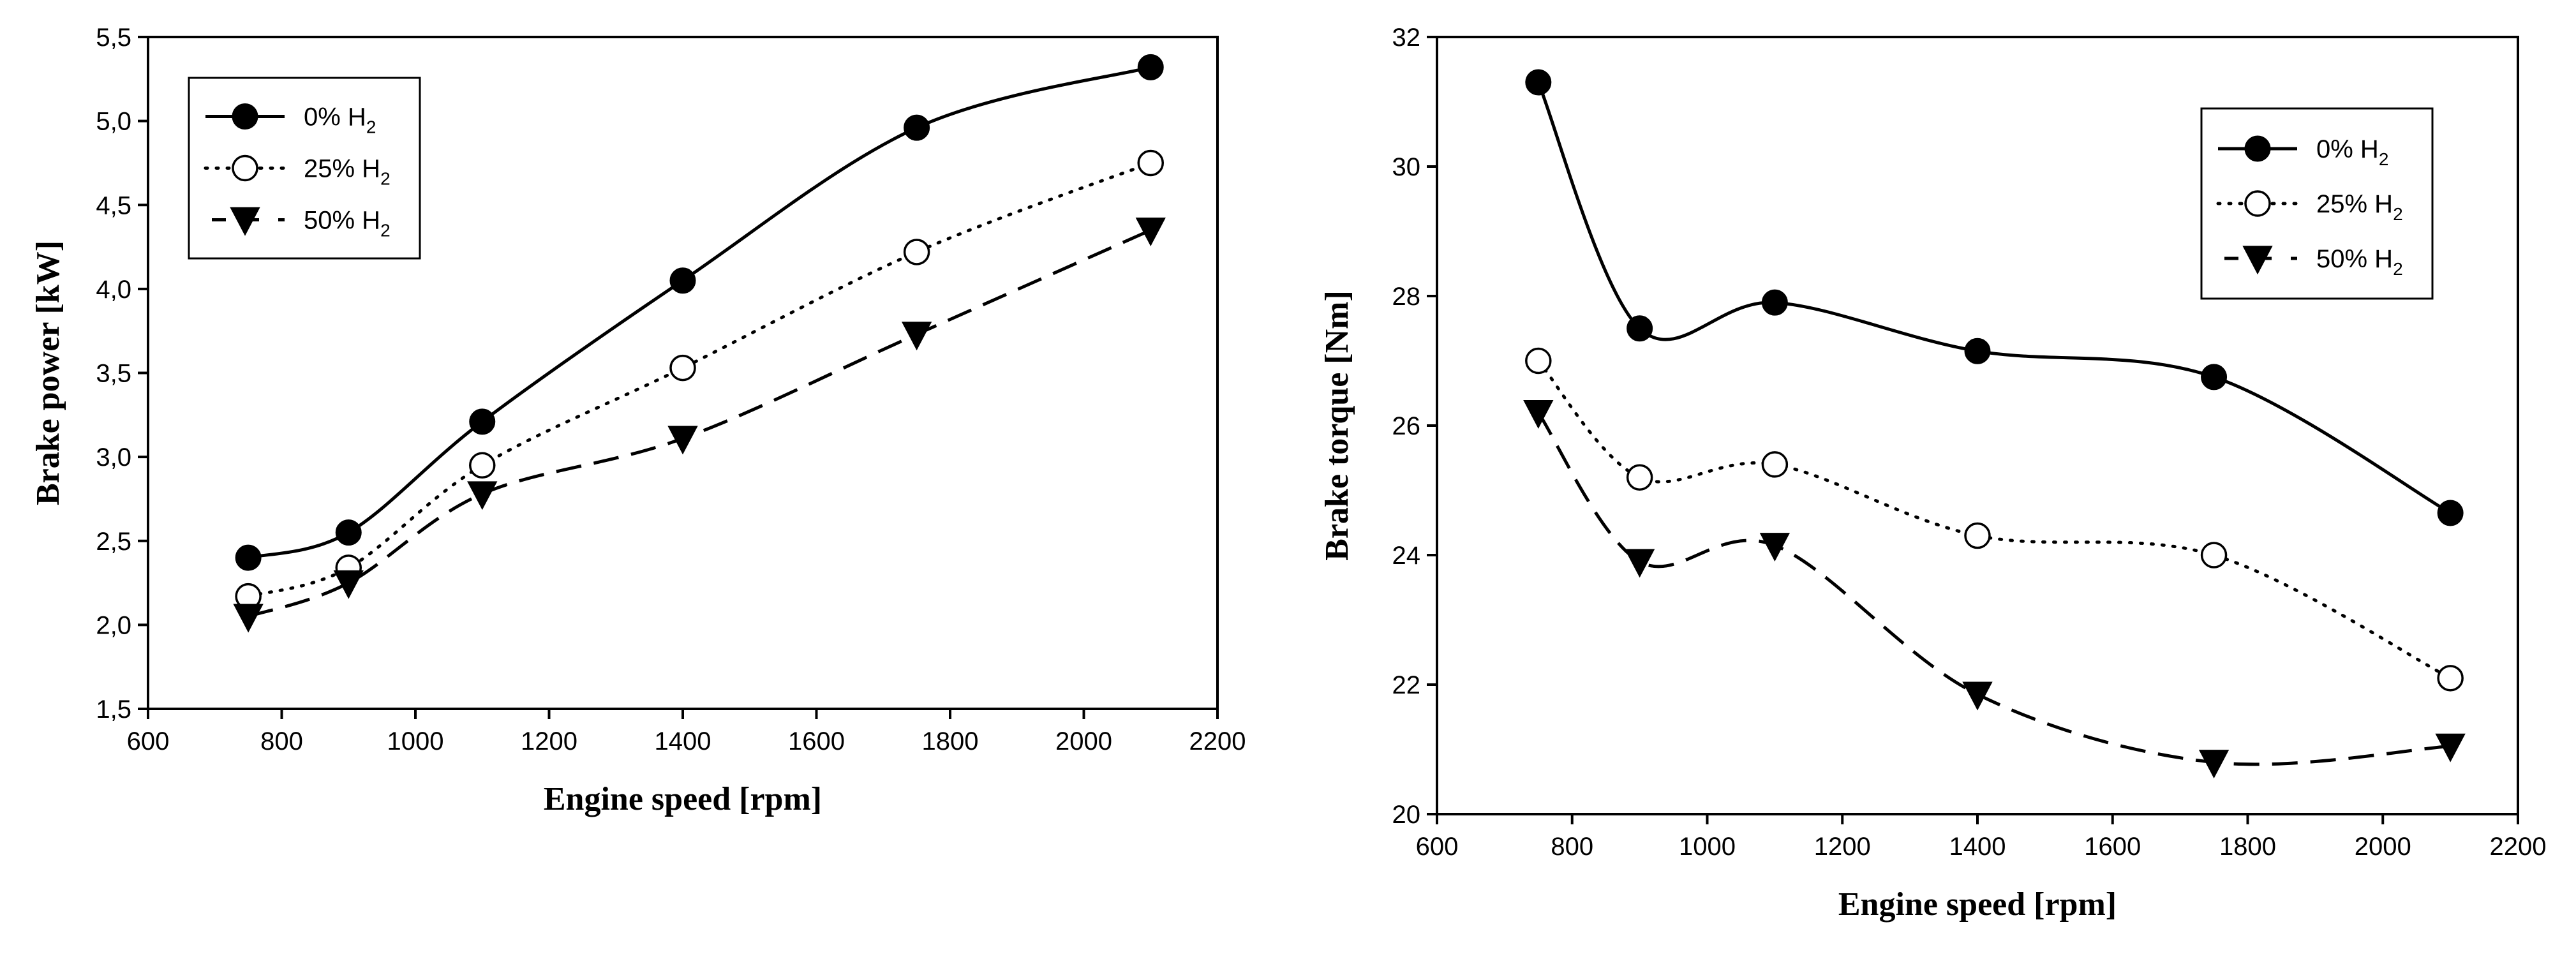  I want to click on y-tick-label: 30, so click(1406, 167).